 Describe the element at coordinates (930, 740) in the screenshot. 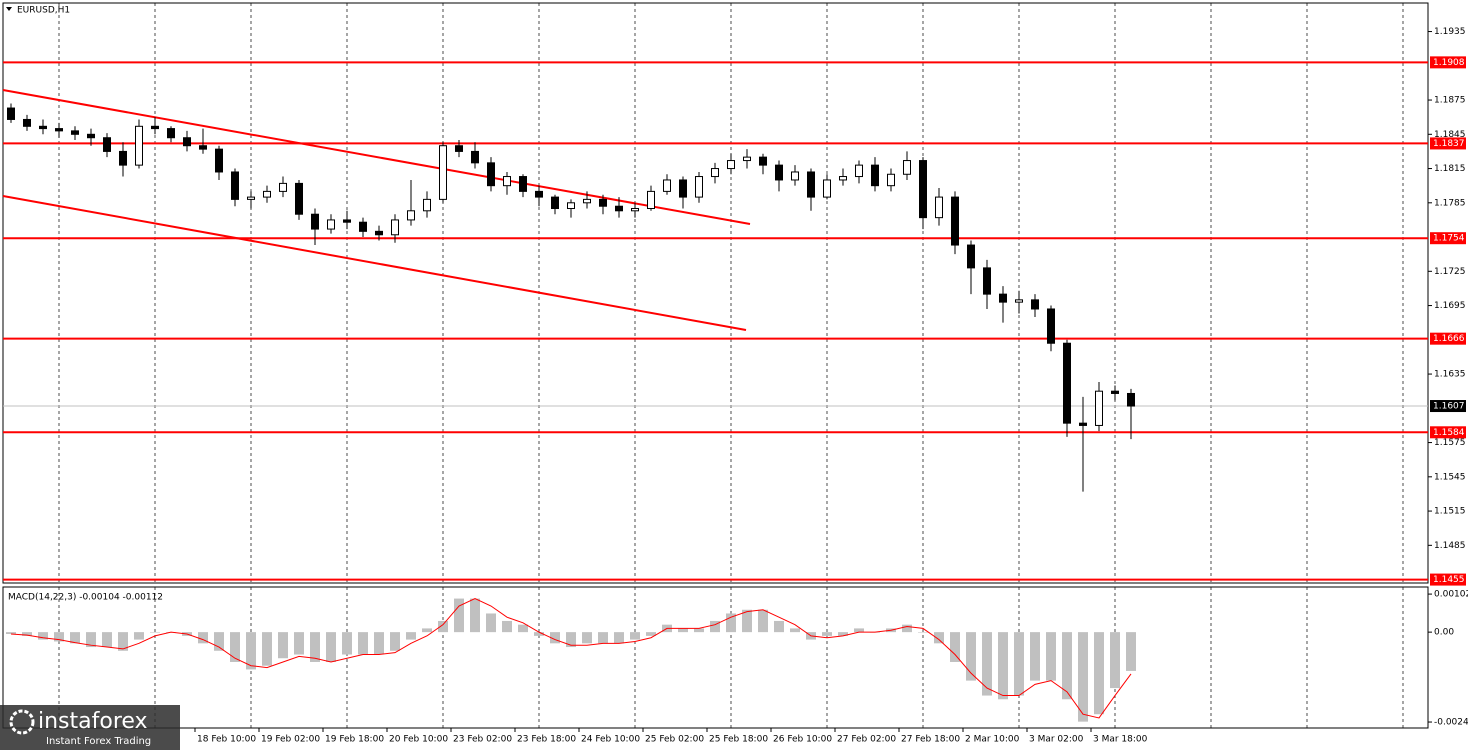

I see `x-tick-label: 27 Feb 18:00` at that location.